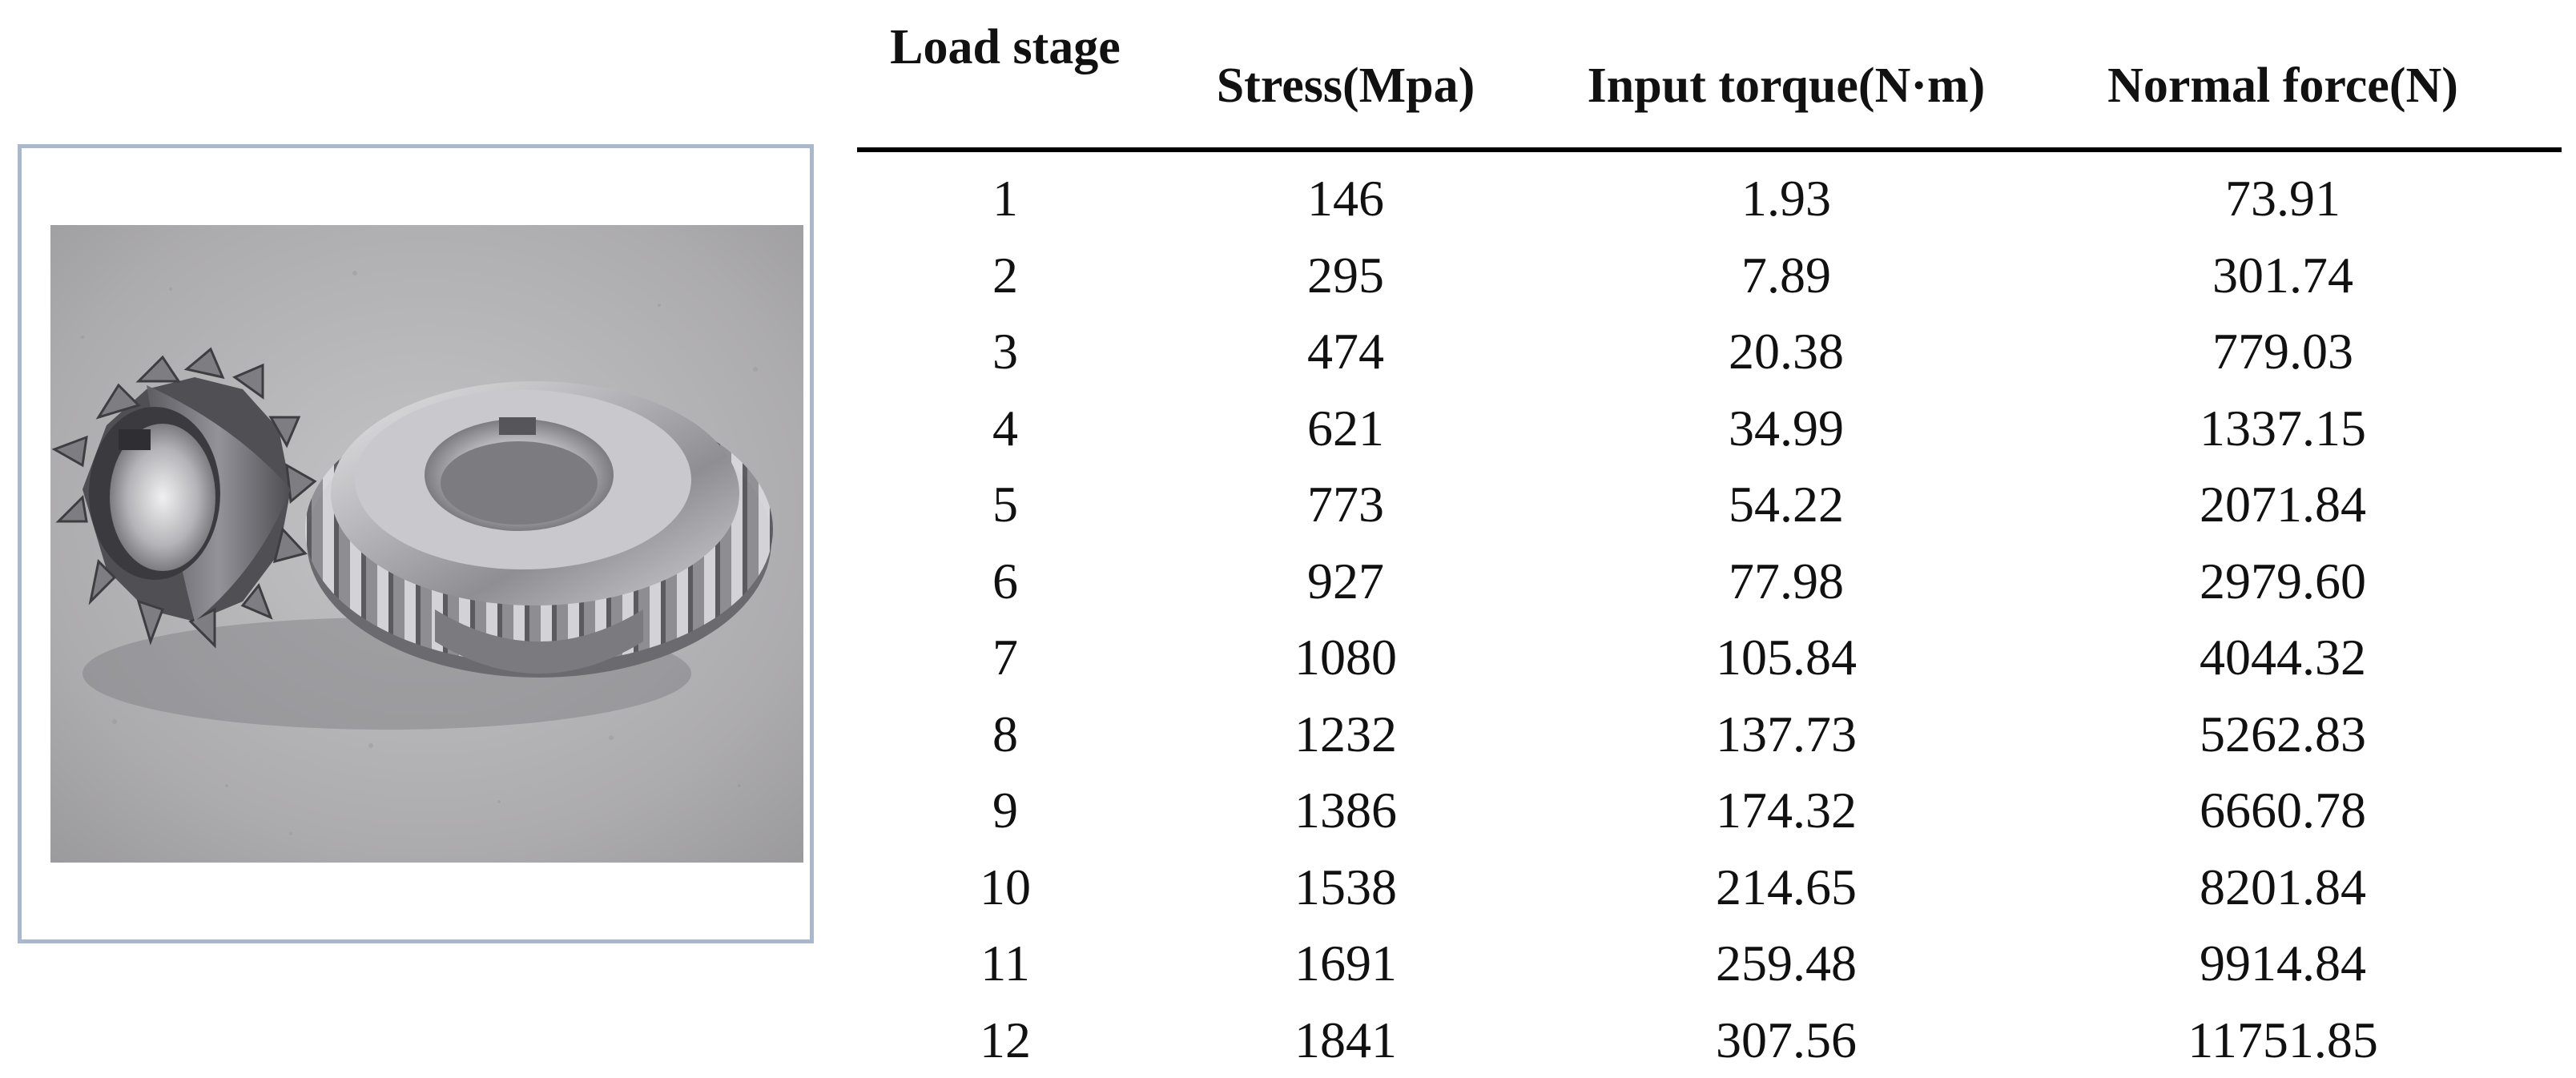 This screenshot has height=1078, width=2576. Describe the element at coordinates (1005, 275) in the screenshot. I see `cell-load-stage: 2` at that location.